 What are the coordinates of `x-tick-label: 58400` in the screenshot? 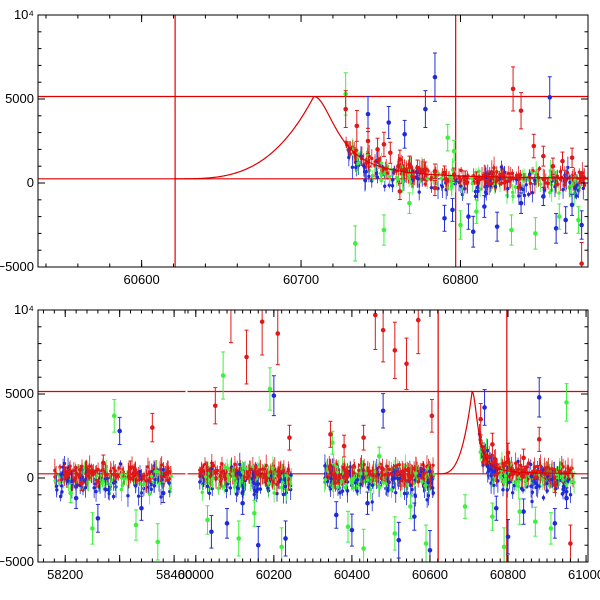 It's located at (174, 574).